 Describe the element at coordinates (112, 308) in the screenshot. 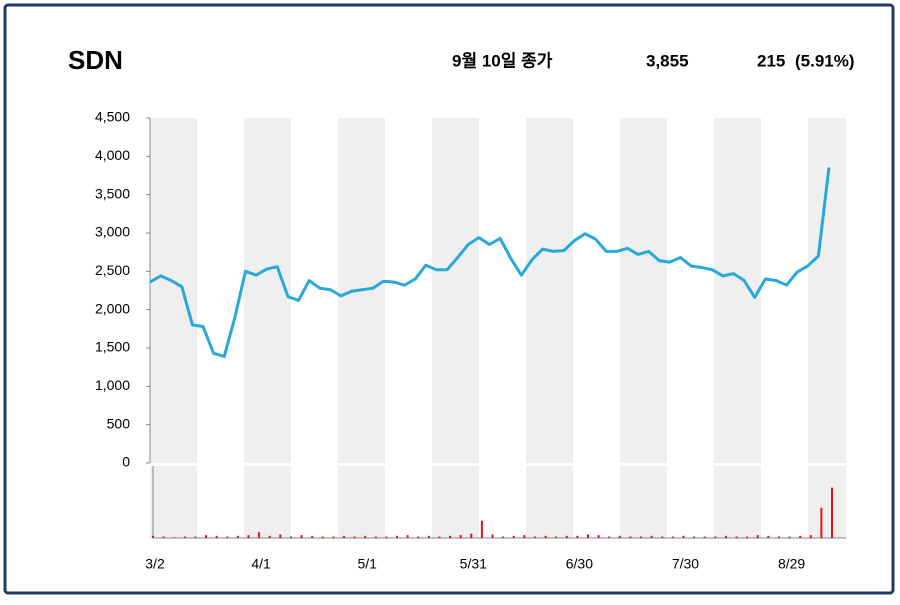

I see `y-tick-label: 2,000` at that location.